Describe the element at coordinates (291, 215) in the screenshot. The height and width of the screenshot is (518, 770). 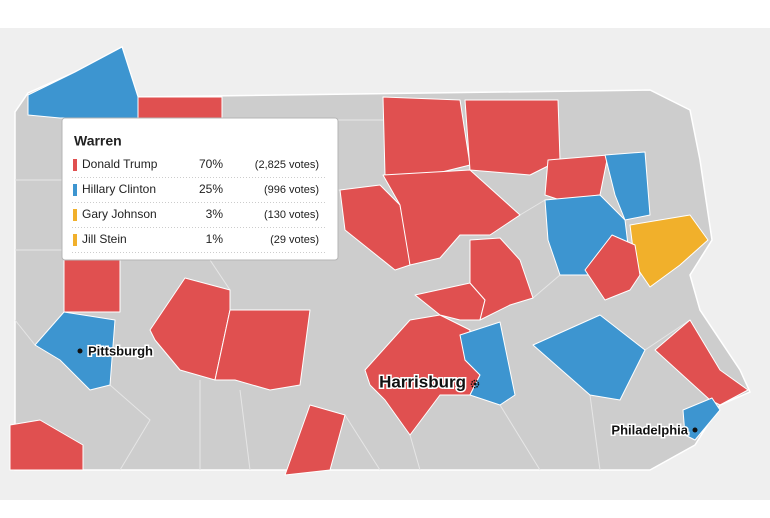
I see `vote-count: (130 votes)` at that location.